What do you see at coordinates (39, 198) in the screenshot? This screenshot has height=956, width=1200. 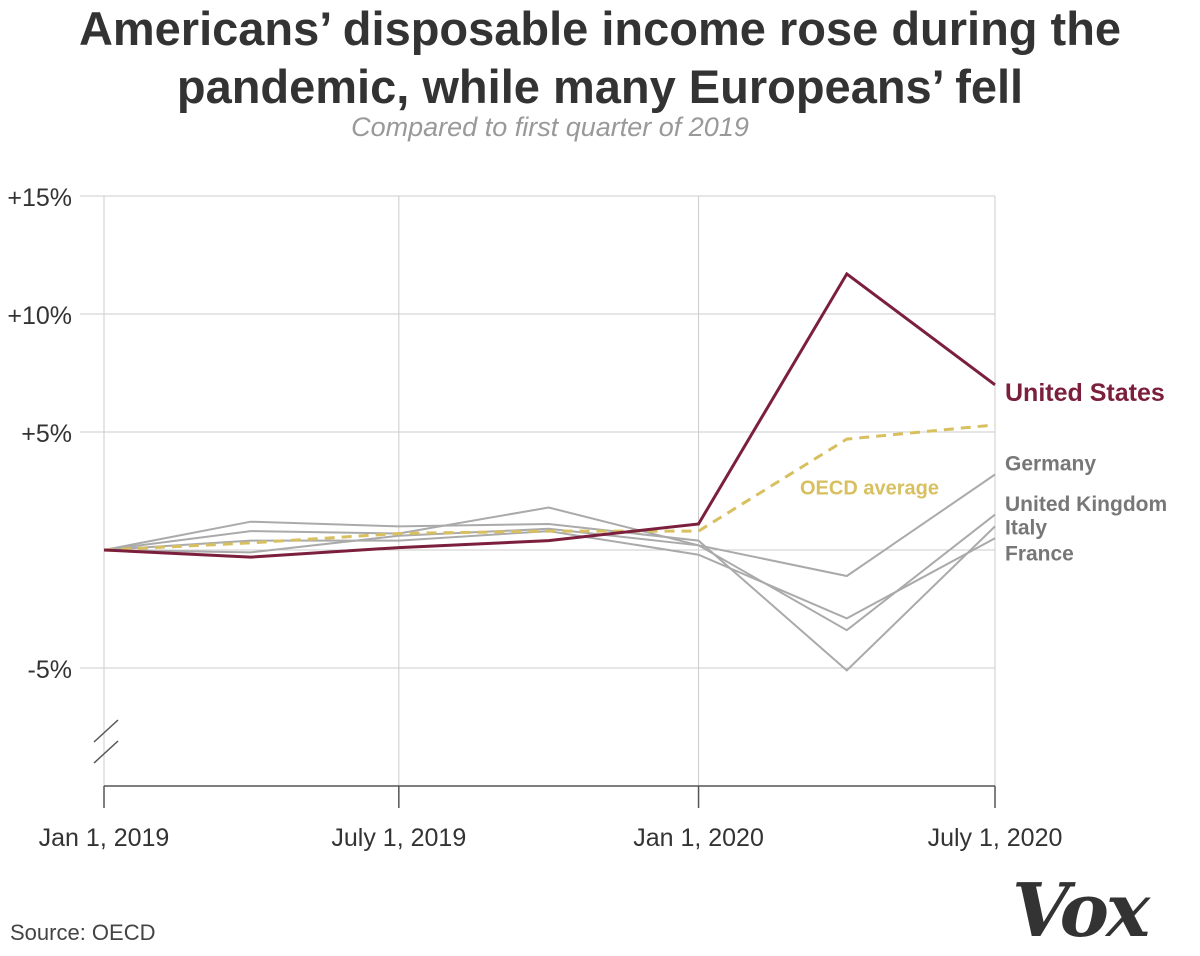 I see `y-tick-label: +15%` at bounding box center [39, 198].